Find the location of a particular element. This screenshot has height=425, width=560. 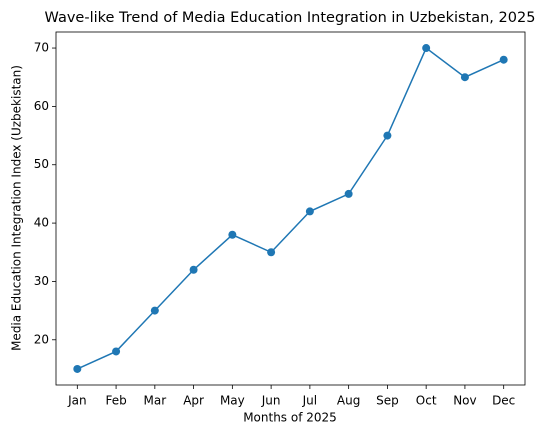

x-tick-label: Mar is located at coordinates (155, 401).